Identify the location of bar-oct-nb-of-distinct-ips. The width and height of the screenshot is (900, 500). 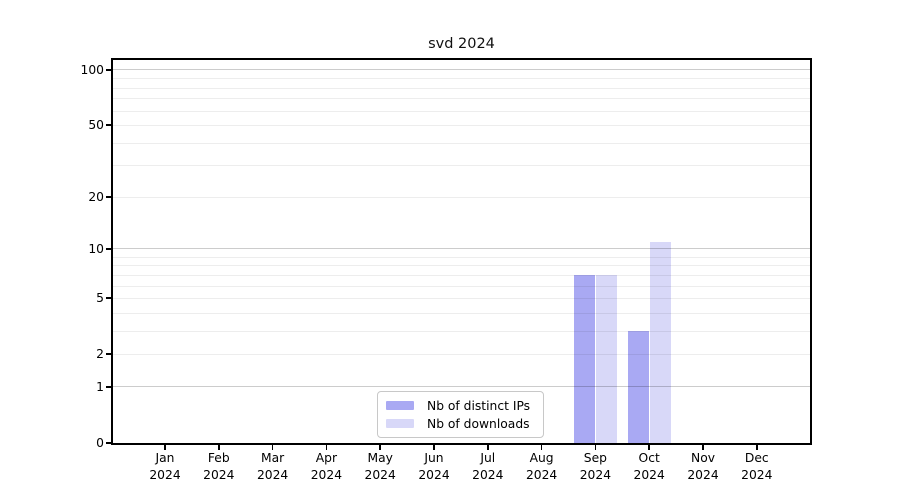
(638, 386).